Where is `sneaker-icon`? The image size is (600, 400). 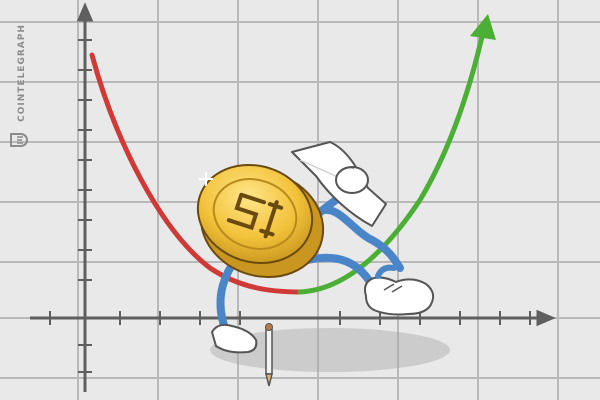 sneaker-icon is located at coordinates (399, 290).